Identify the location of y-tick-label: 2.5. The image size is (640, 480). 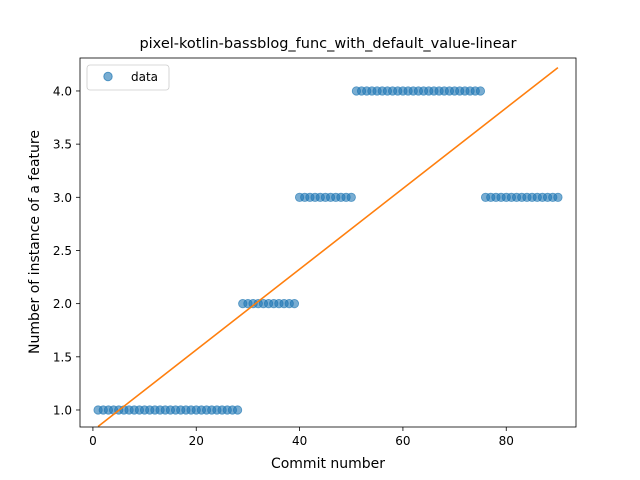
(62, 251).